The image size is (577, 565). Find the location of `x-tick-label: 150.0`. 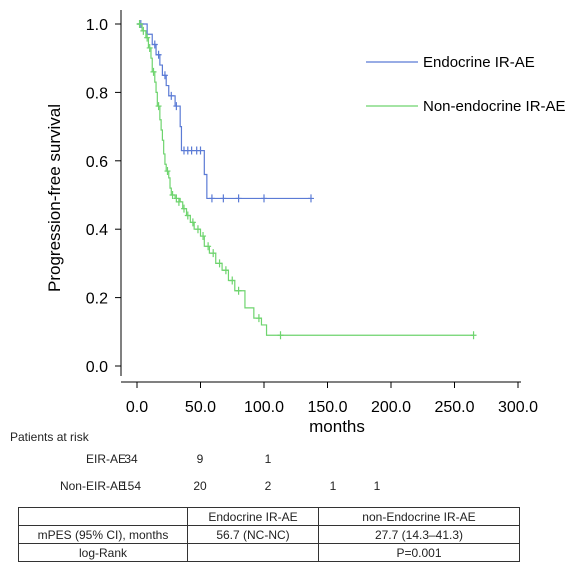

x-tick-label: 150.0 is located at coordinates (327, 407).